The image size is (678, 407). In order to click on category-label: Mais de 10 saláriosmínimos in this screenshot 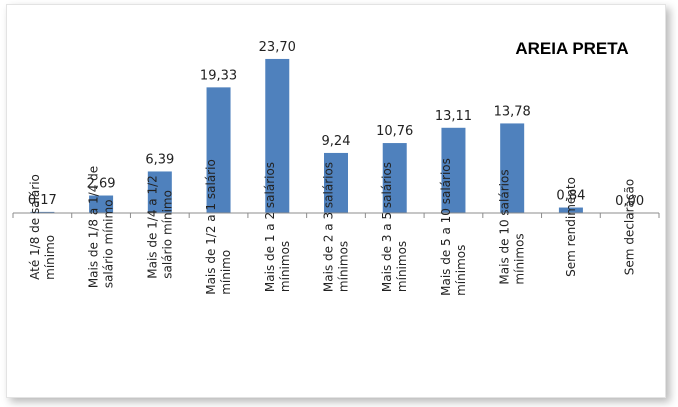, I will do `click(512, 226)`.